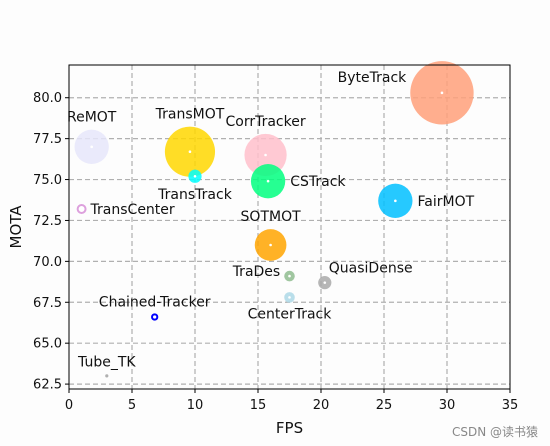 The image size is (550, 446). I want to click on label-tube-tk: Tube_TK, so click(106, 362).